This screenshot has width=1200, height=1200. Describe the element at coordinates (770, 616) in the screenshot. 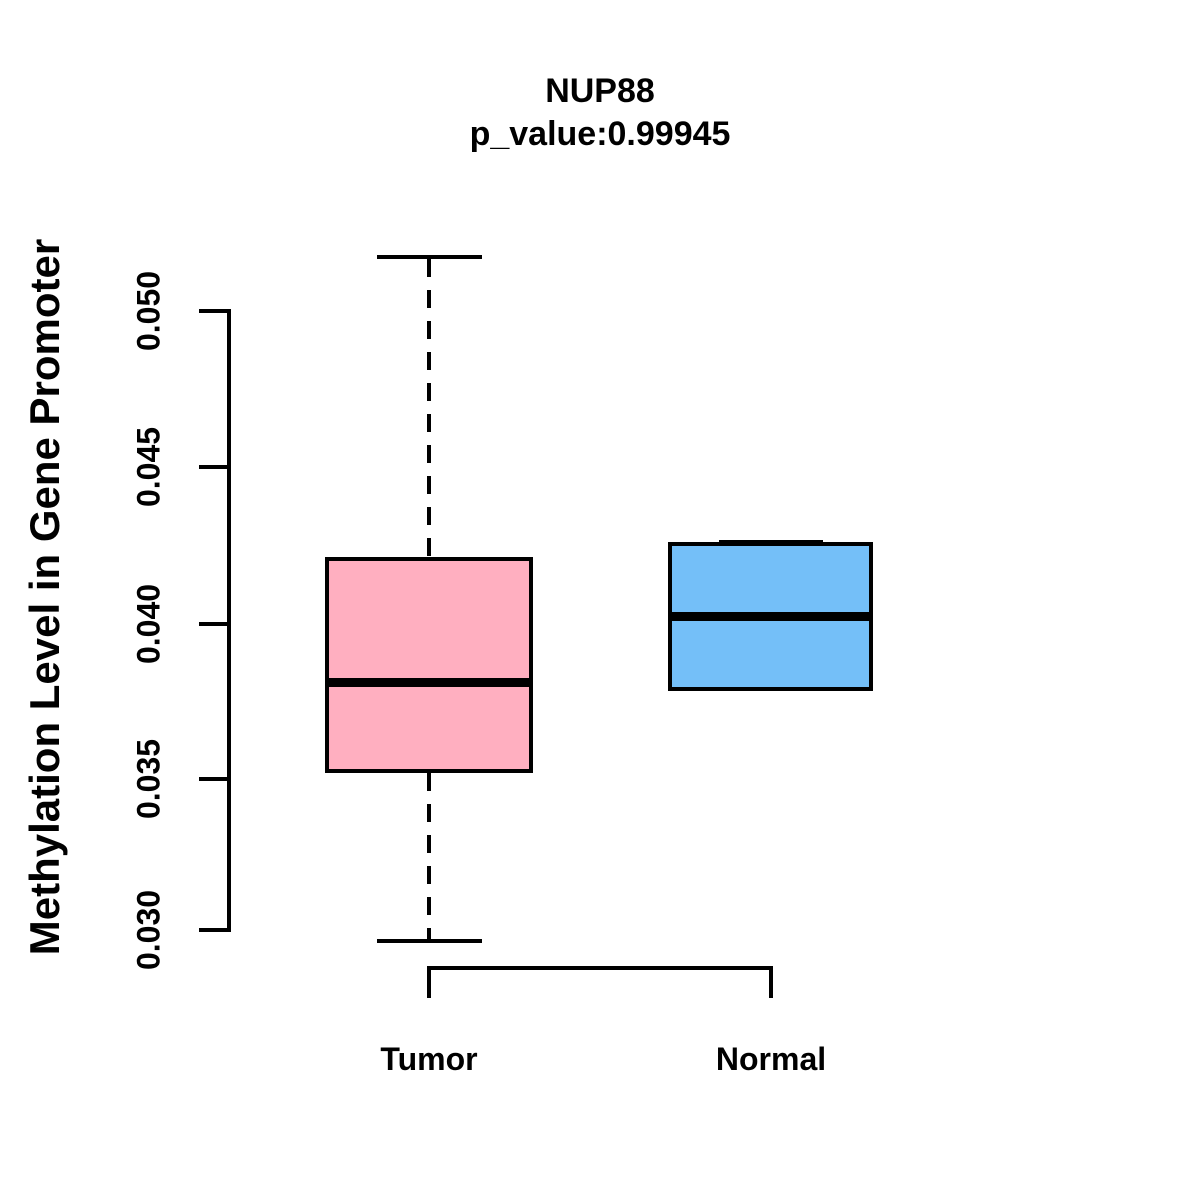

I see `normal-median-line` at that location.